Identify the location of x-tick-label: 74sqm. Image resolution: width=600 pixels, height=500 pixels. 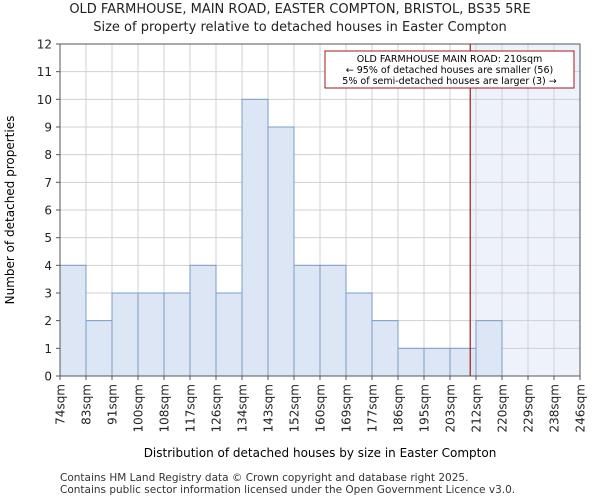
(61, 404).